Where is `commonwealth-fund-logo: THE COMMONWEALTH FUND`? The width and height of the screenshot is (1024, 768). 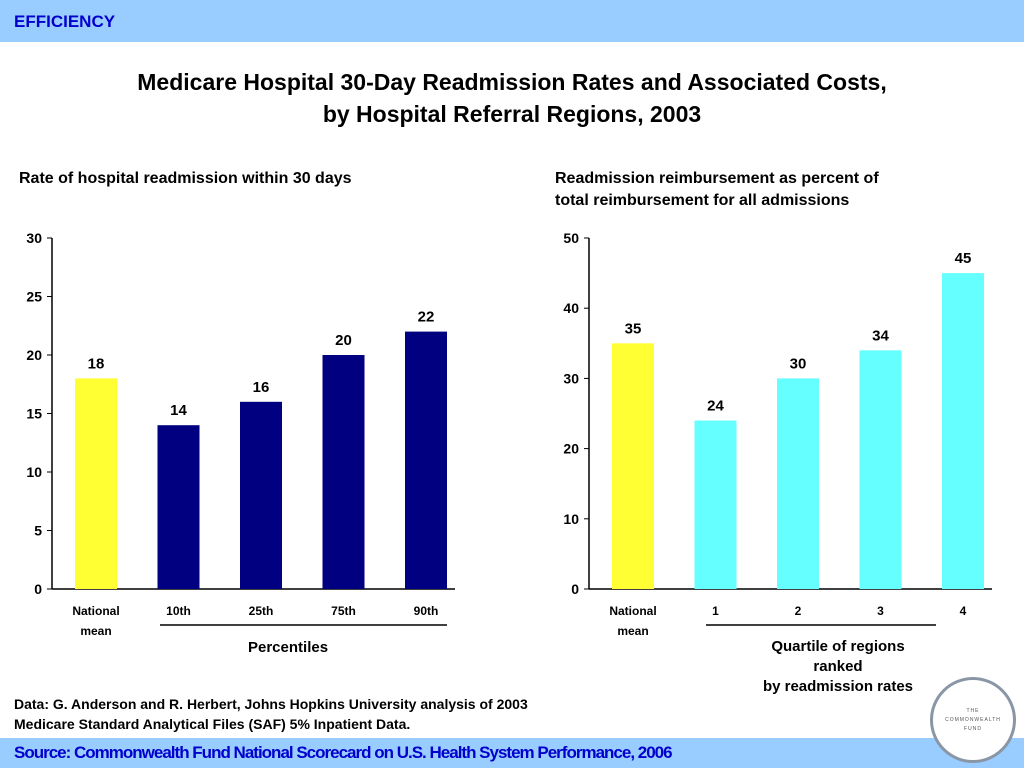 commonwealth-fund-logo: THE COMMONWEALTH FUND is located at coordinates (973, 720).